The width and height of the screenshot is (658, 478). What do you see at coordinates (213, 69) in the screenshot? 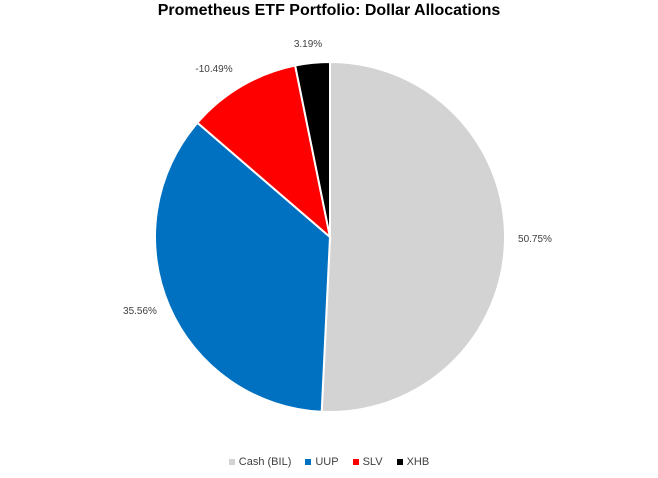
I see `data-label-2: -10.49%` at bounding box center [213, 69].